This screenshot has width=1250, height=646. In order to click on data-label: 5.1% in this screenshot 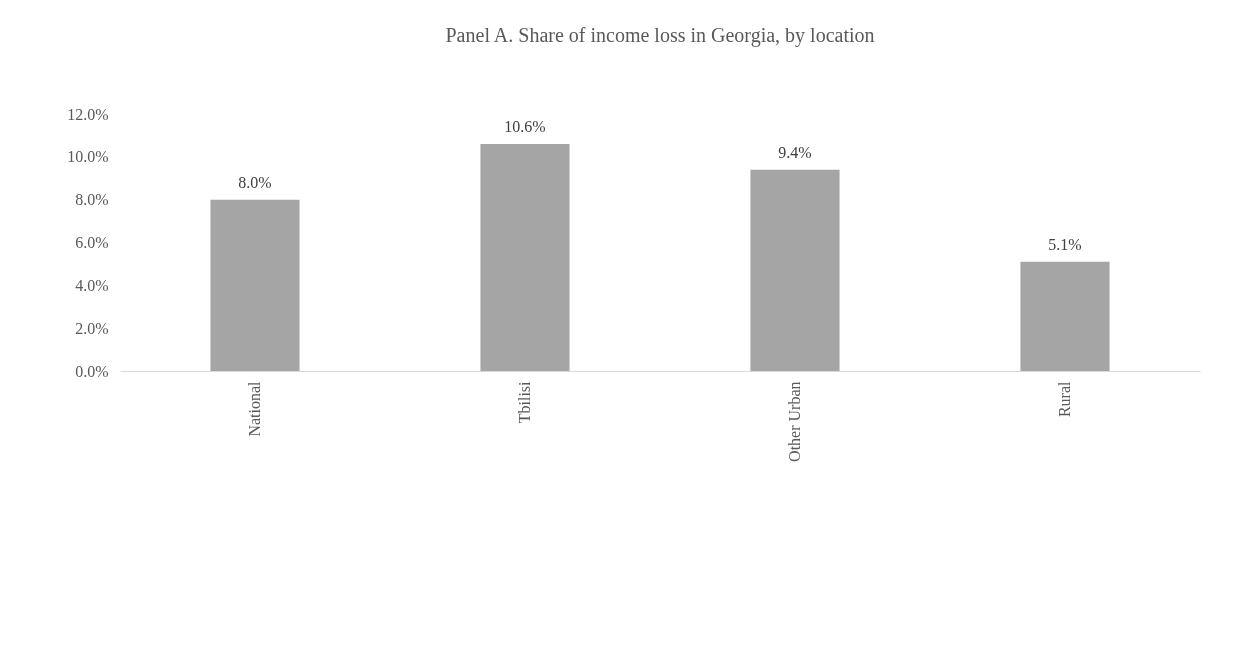, I will do `click(1065, 244)`.